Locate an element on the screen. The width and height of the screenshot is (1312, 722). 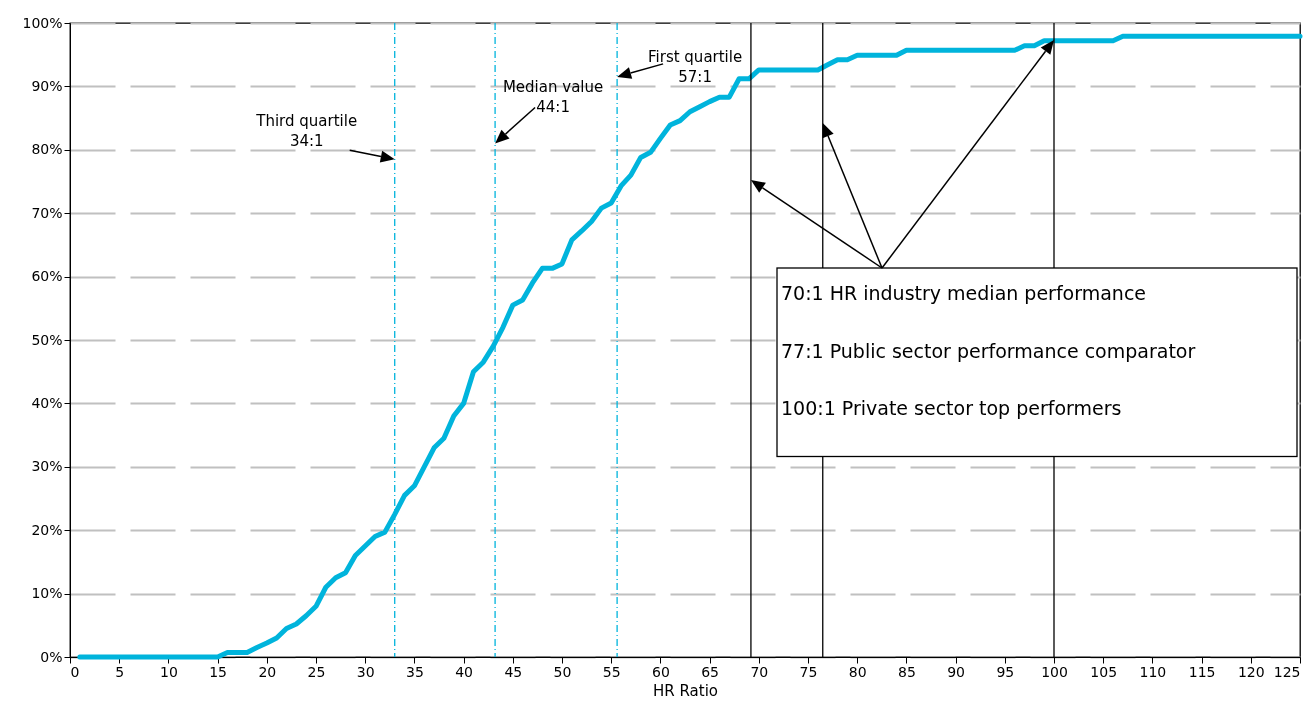
x-tick-label: 65 is located at coordinates (710, 671).